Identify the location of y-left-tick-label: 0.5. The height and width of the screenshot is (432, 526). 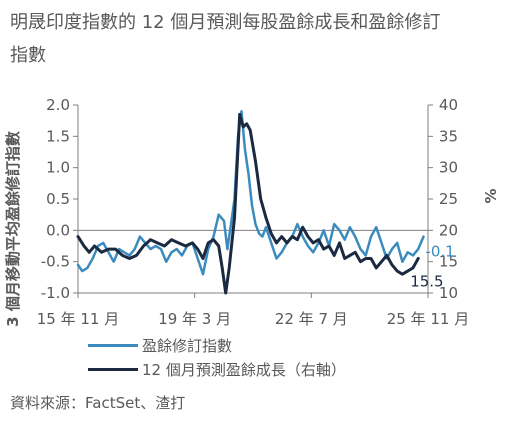
(58, 199).